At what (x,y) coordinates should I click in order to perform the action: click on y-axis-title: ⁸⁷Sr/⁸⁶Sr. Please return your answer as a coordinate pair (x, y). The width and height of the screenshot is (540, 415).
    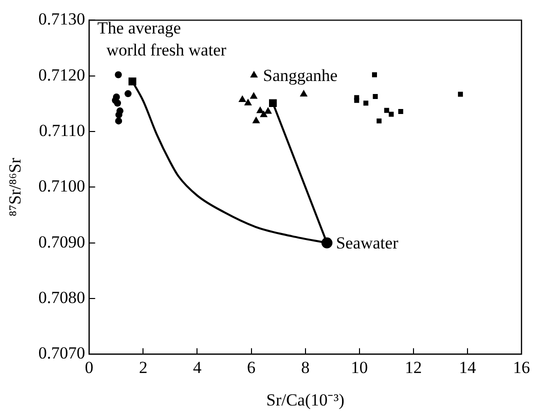
    Looking at the image, I should click on (15, 187).